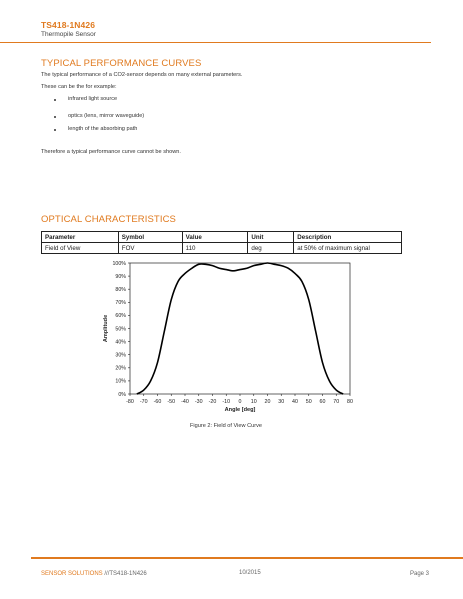 This screenshot has height=599, width=463. What do you see at coordinates (226, 426) in the screenshot?
I see `figure-caption: Figure 2: Field of View Curve` at bounding box center [226, 426].